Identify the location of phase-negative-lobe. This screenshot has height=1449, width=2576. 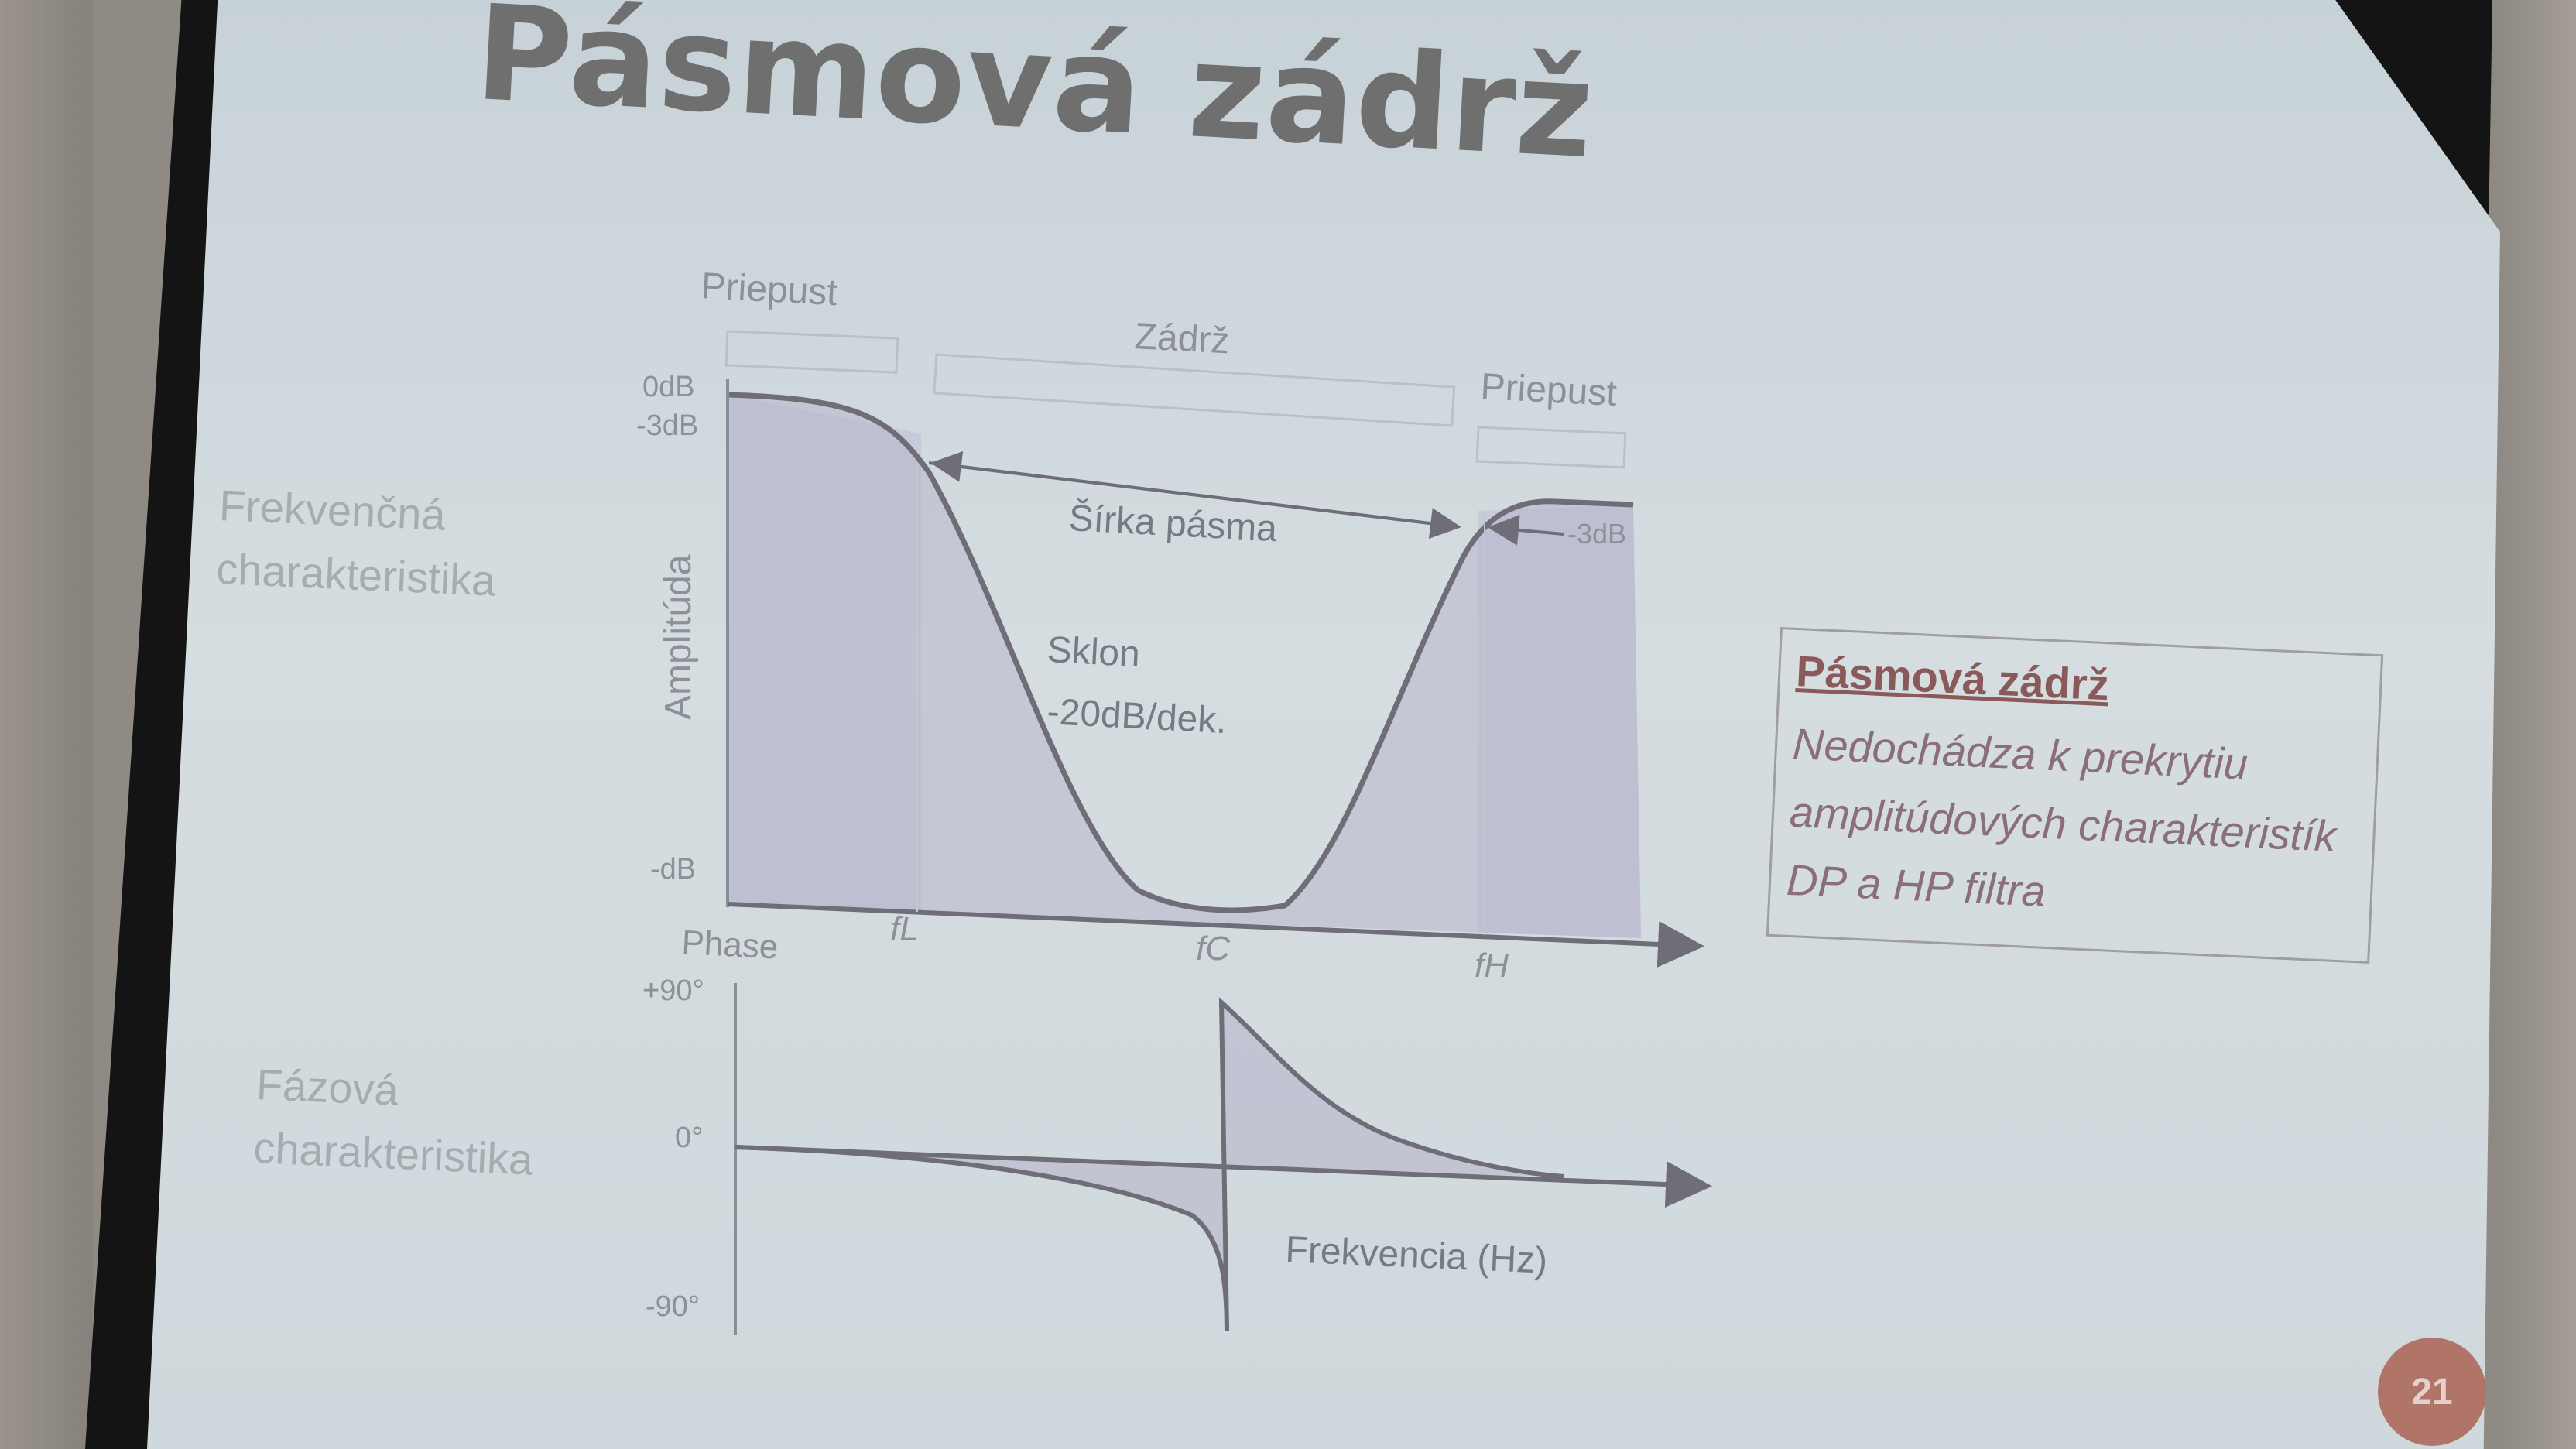
(981, 1239).